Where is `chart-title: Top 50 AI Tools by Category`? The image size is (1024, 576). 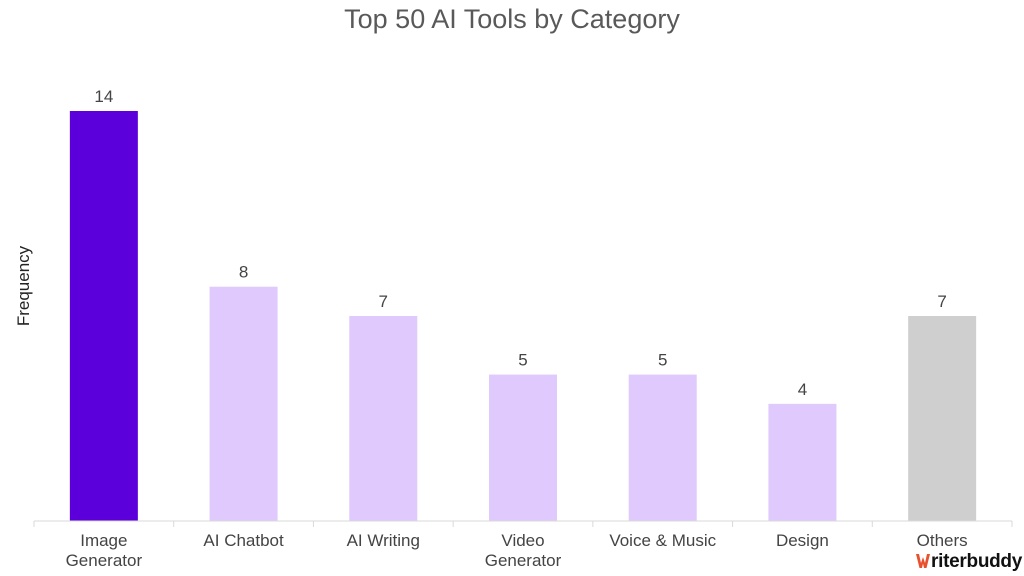
chart-title: Top 50 AI Tools by Category is located at coordinates (512, 19).